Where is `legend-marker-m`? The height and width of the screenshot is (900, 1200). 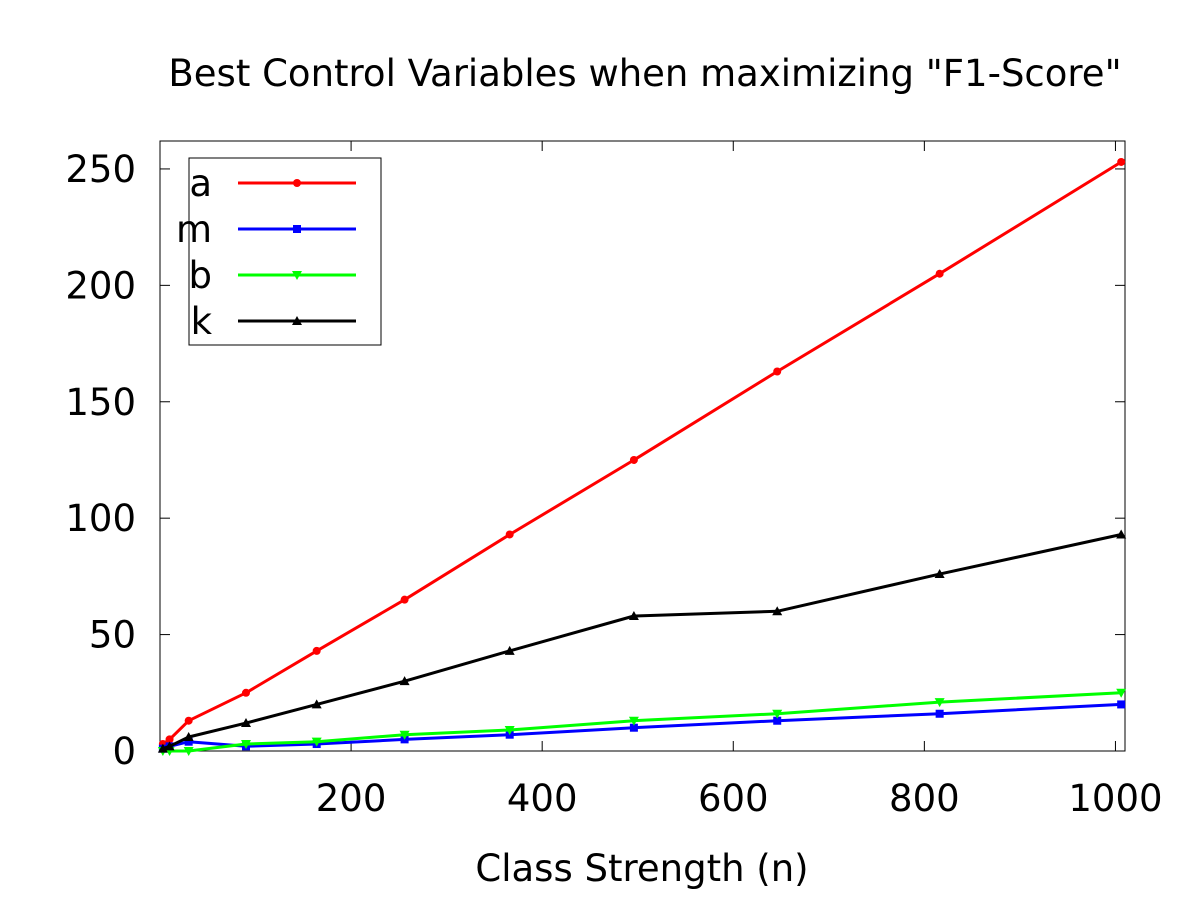 legend-marker-m is located at coordinates (297, 229).